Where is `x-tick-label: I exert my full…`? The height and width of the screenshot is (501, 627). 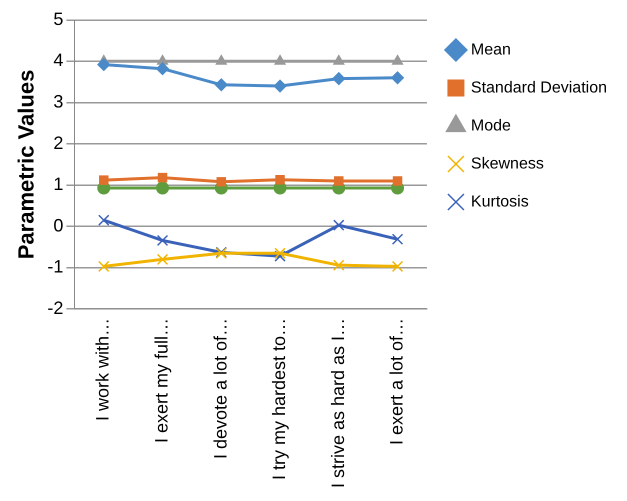 x-tick-label: I exert my full… is located at coordinates (162, 380).